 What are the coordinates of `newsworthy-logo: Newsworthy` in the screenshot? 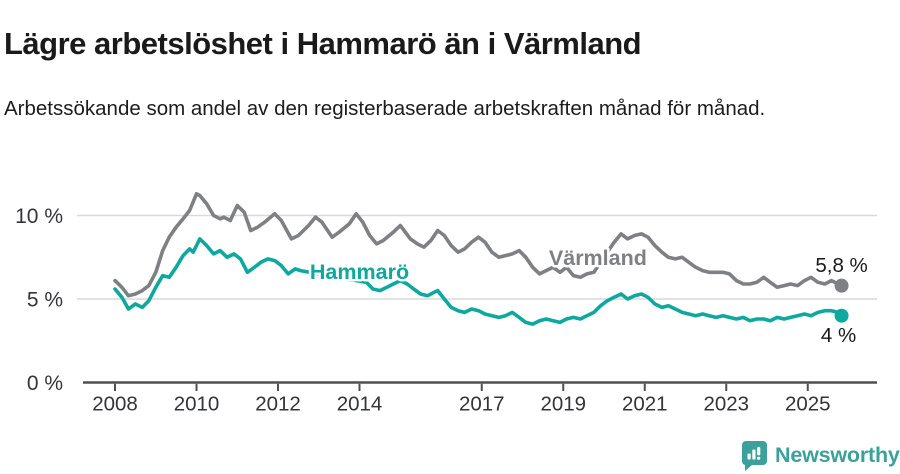 It's located at (820, 455).